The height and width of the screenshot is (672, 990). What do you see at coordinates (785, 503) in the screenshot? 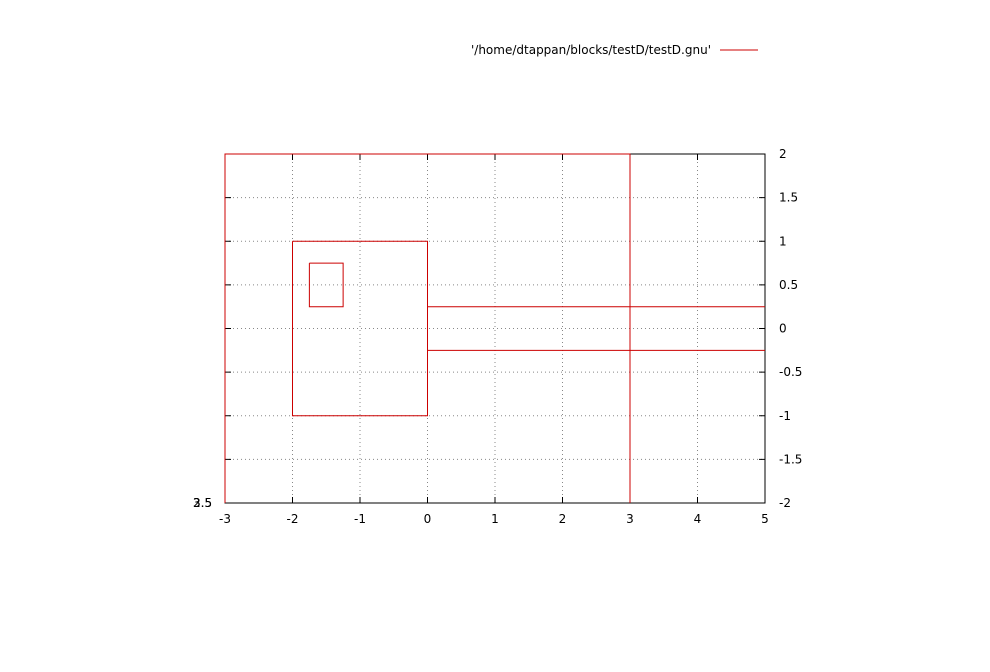
I see `y-tick-label: -2` at bounding box center [785, 503].